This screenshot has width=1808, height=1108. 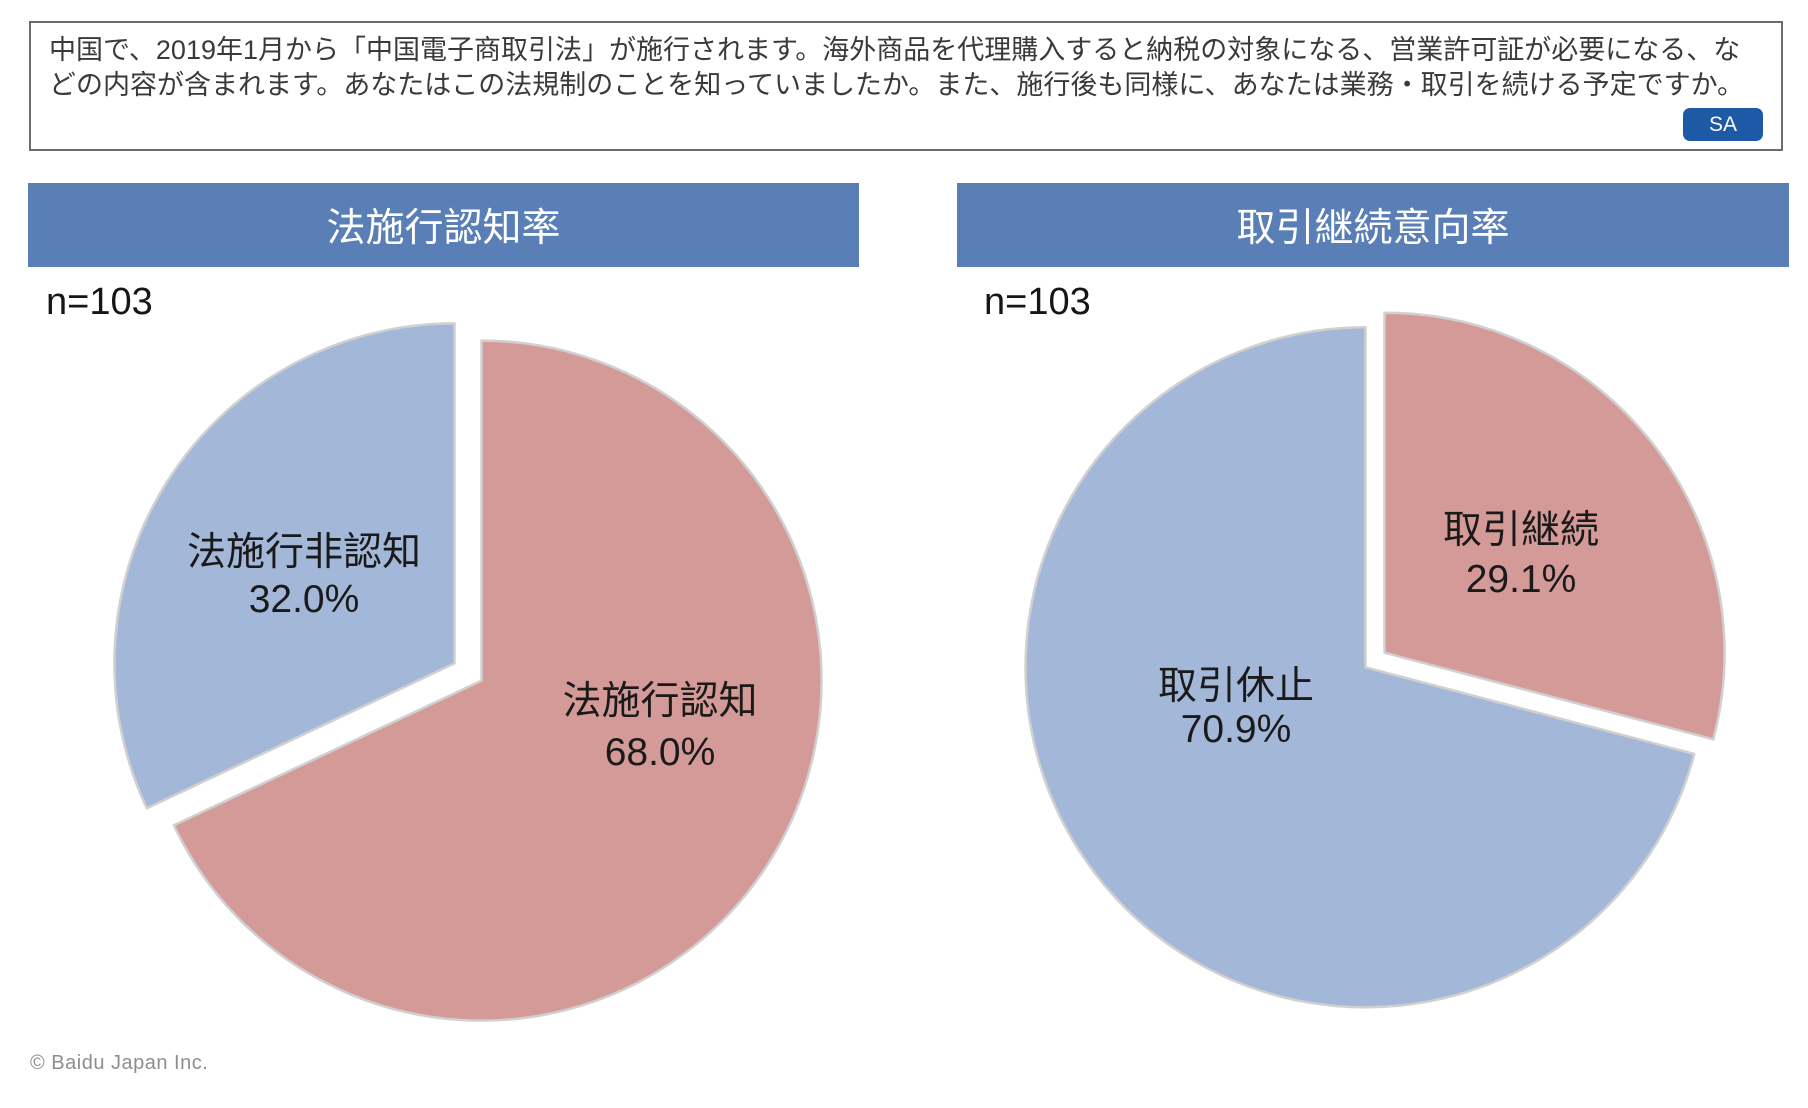 I want to click on slice-pct: 29.1%, so click(x=1521, y=579).